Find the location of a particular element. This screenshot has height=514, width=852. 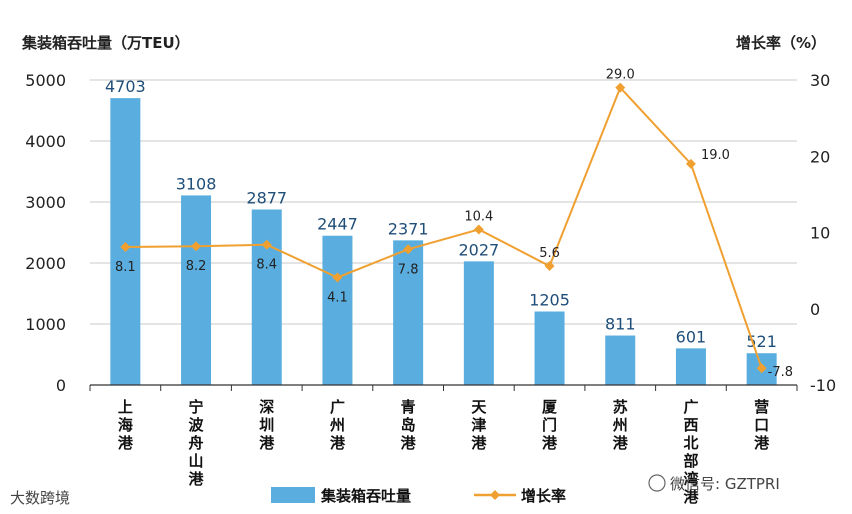

wechat-icon is located at coordinates (657, 483).